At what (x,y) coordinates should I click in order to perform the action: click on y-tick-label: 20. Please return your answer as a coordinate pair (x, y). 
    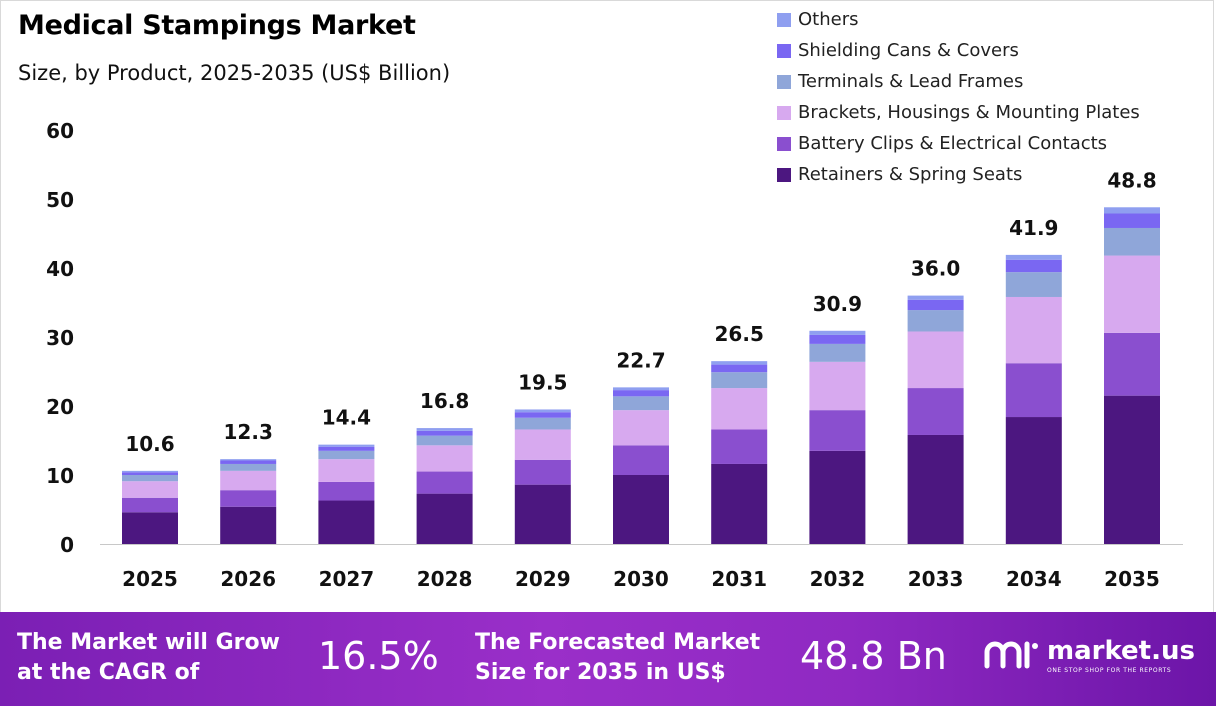
    Looking at the image, I should click on (60, 407).